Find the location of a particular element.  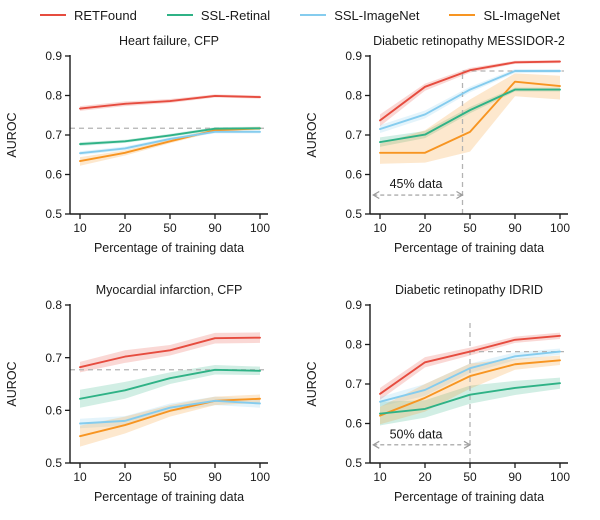

legend-label: SSL-ImageNet is located at coordinates (377, 15).